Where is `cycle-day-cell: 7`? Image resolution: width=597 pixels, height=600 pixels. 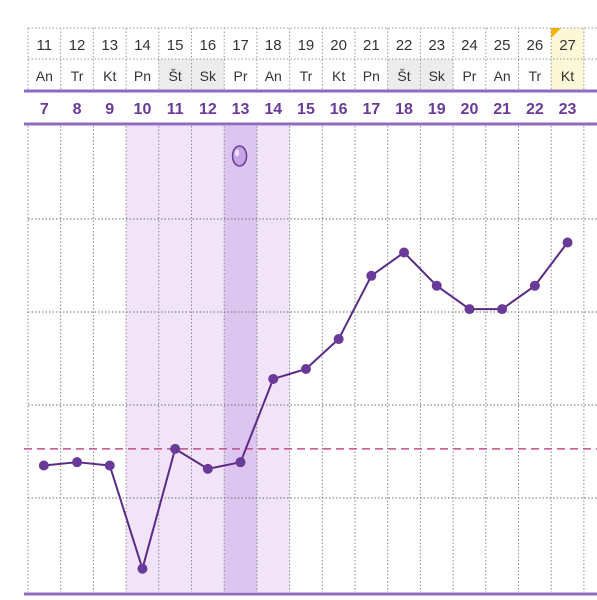
cycle-day-cell: 7 is located at coordinates (44, 109).